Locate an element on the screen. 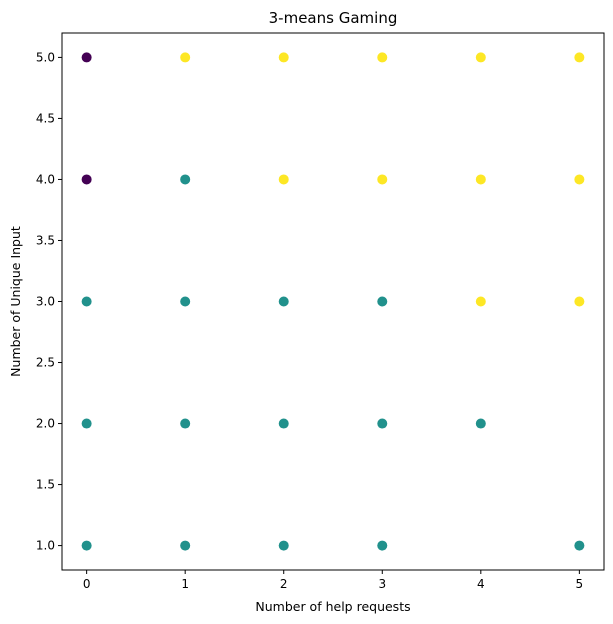  chart-title: 3-means Gaming is located at coordinates (333, 18).